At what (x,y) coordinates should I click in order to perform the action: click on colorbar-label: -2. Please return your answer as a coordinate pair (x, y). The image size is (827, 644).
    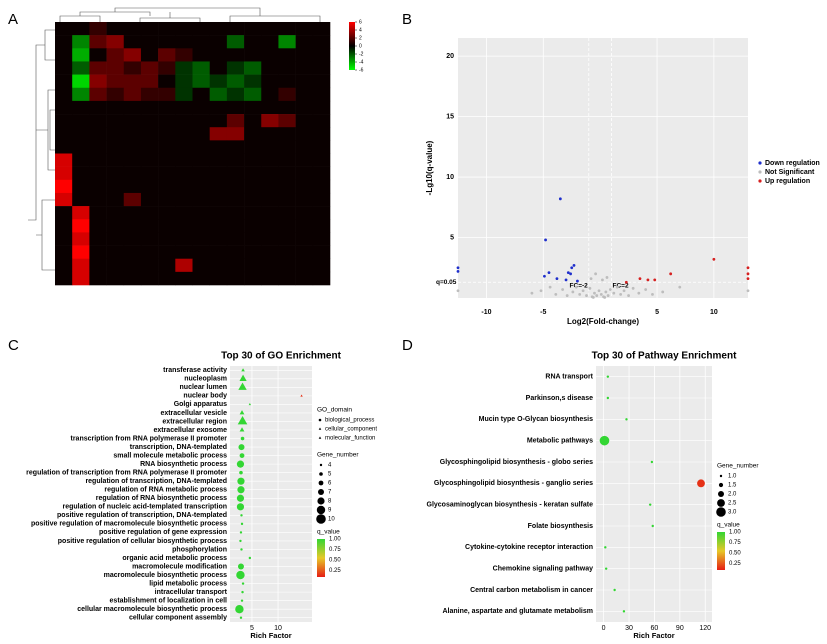
    Looking at the image, I should click on (361, 54).